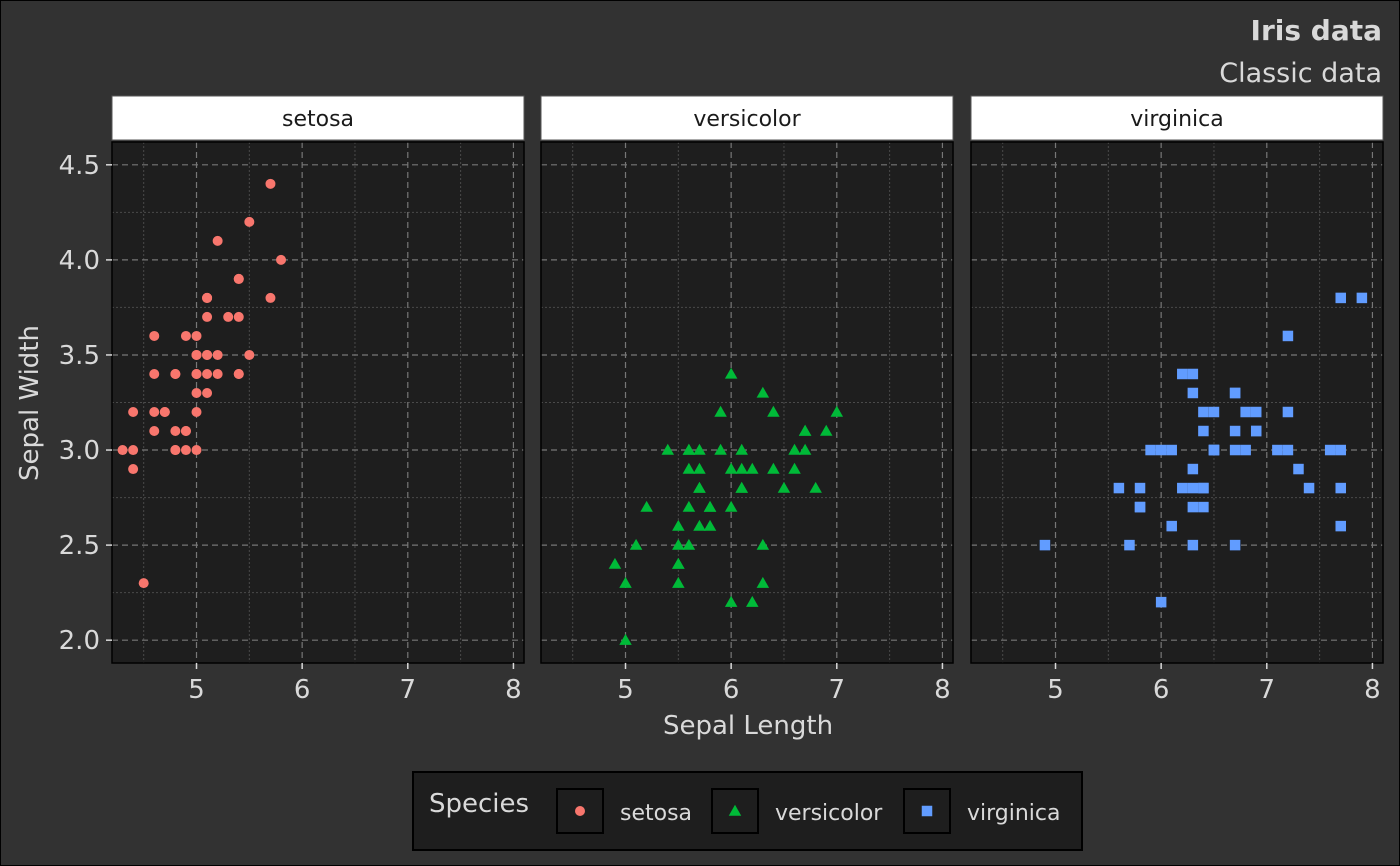 Image resolution: width=1400 pixels, height=866 pixels. Describe the element at coordinates (748, 726) in the screenshot. I see `x-axis-label: Sepal Length` at that location.